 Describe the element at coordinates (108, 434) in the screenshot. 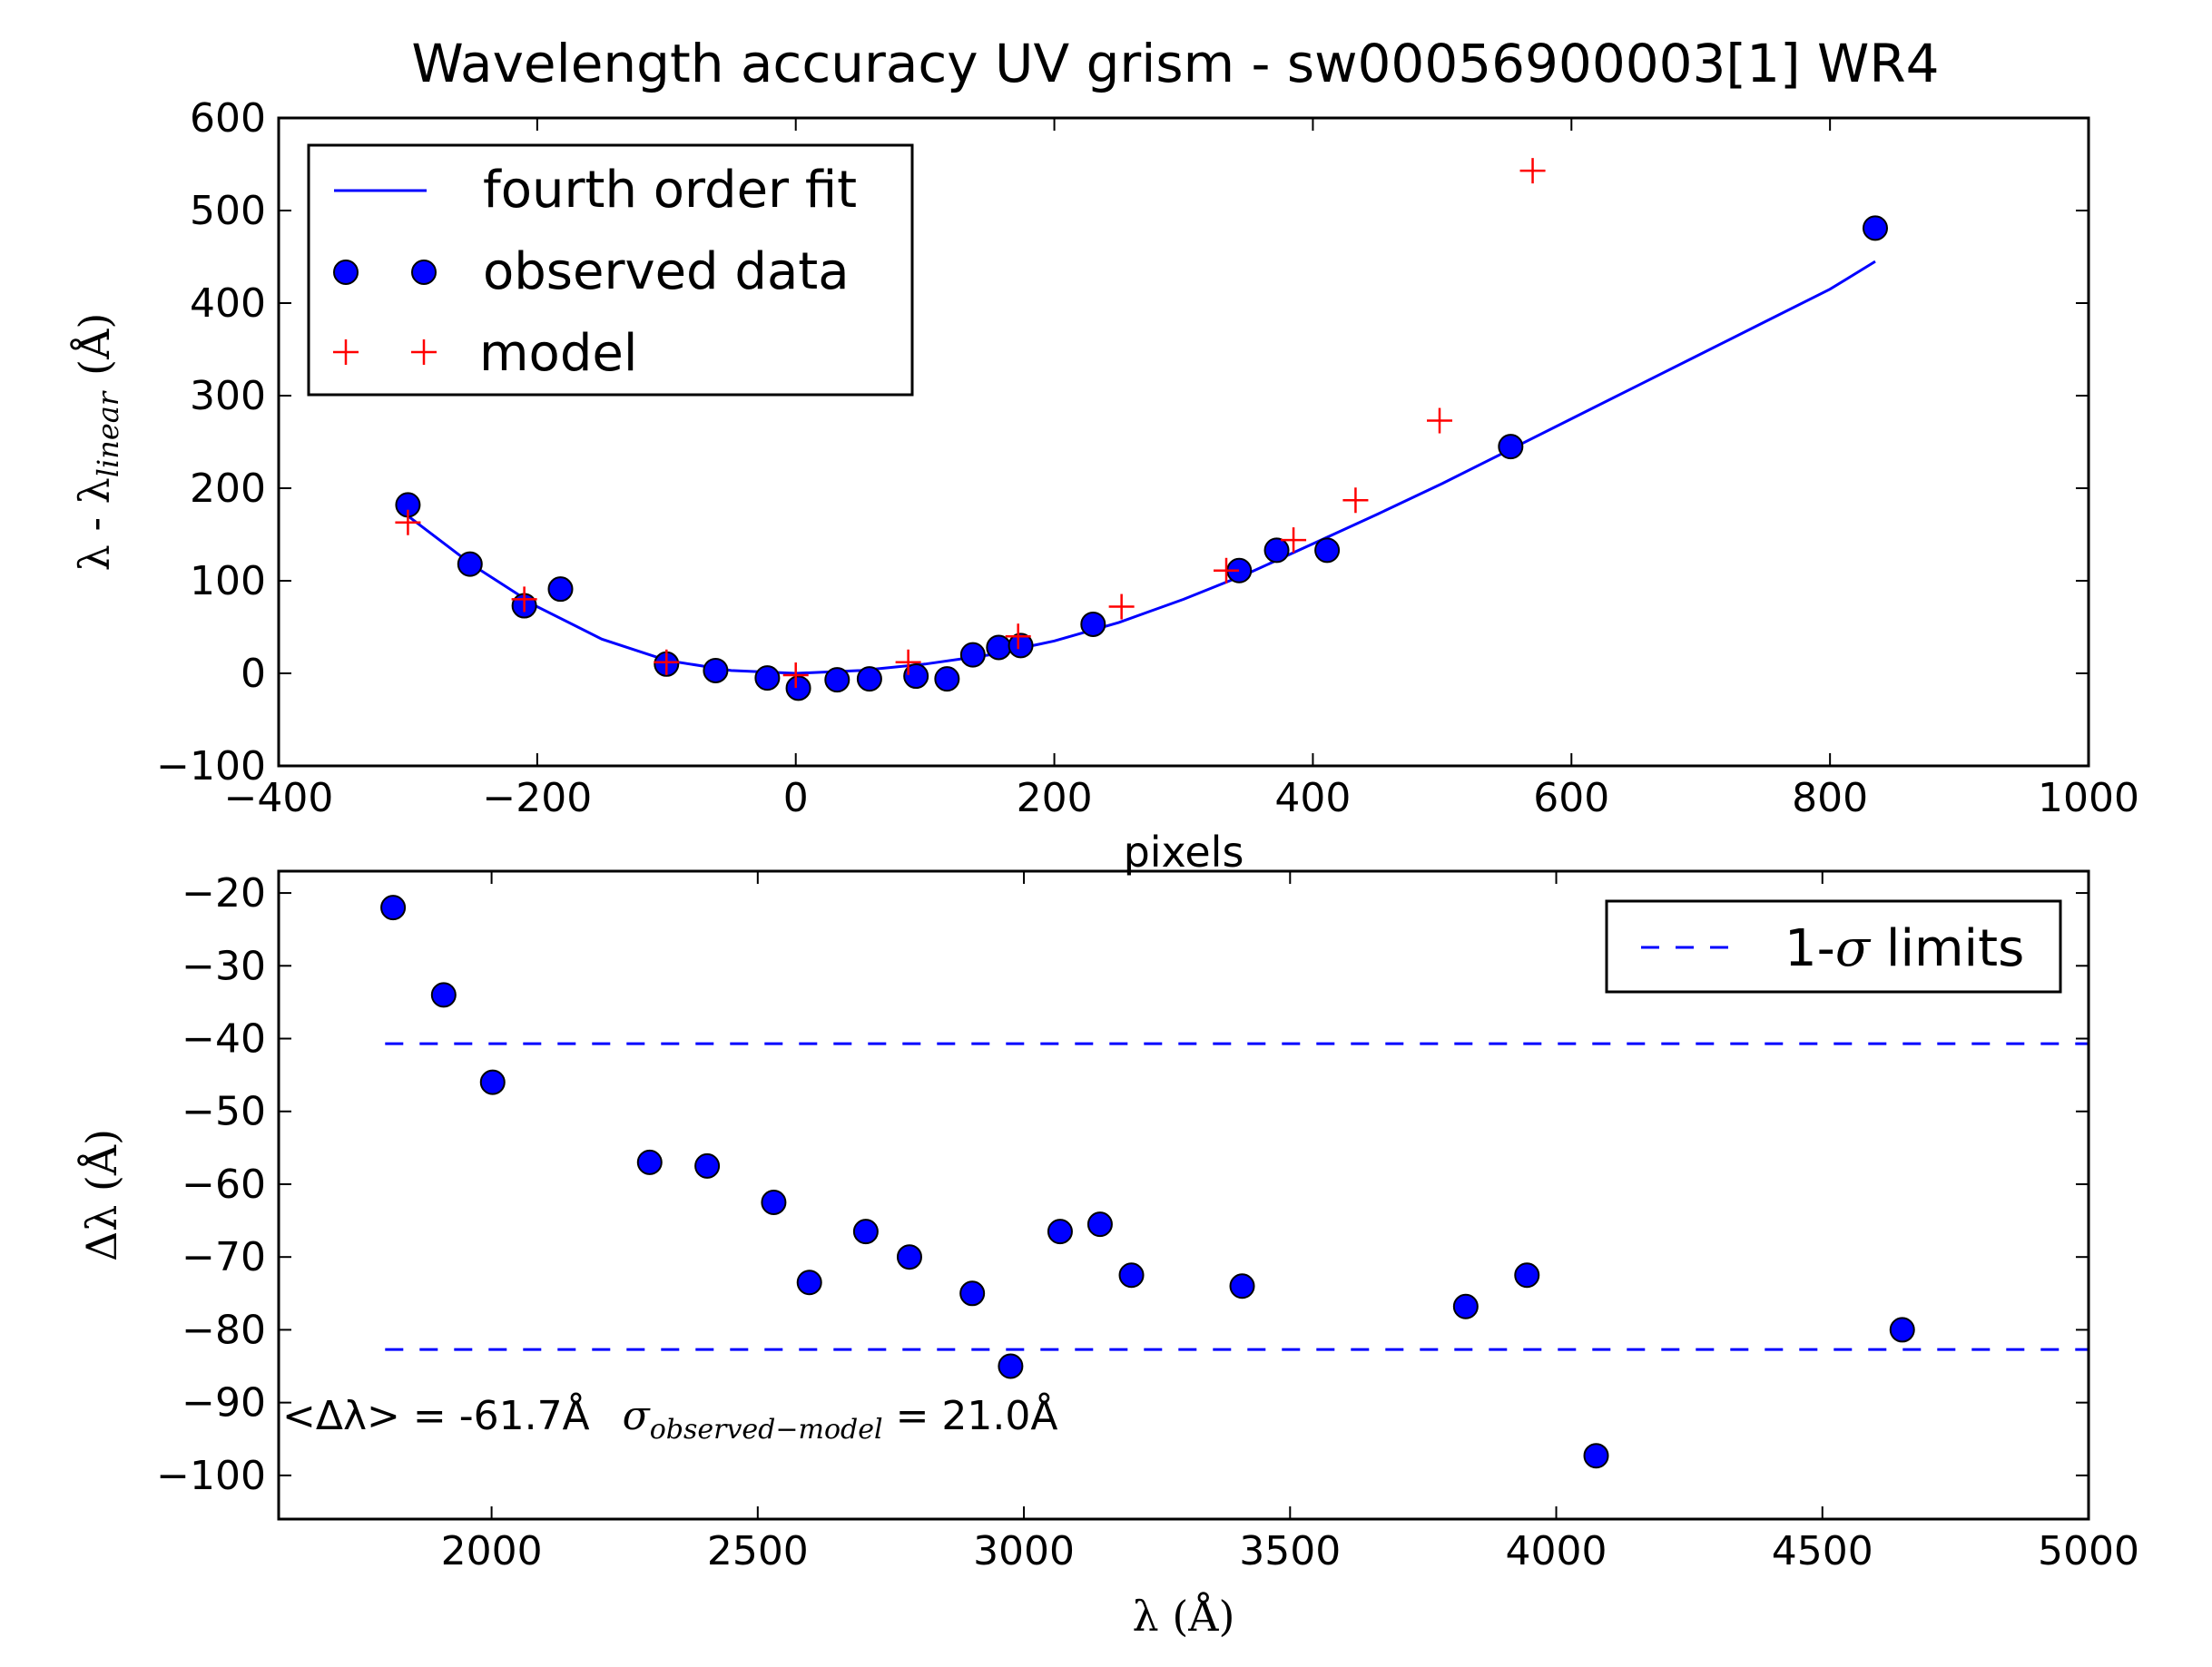

I see `top-ylabel-sub: linear` at that location.